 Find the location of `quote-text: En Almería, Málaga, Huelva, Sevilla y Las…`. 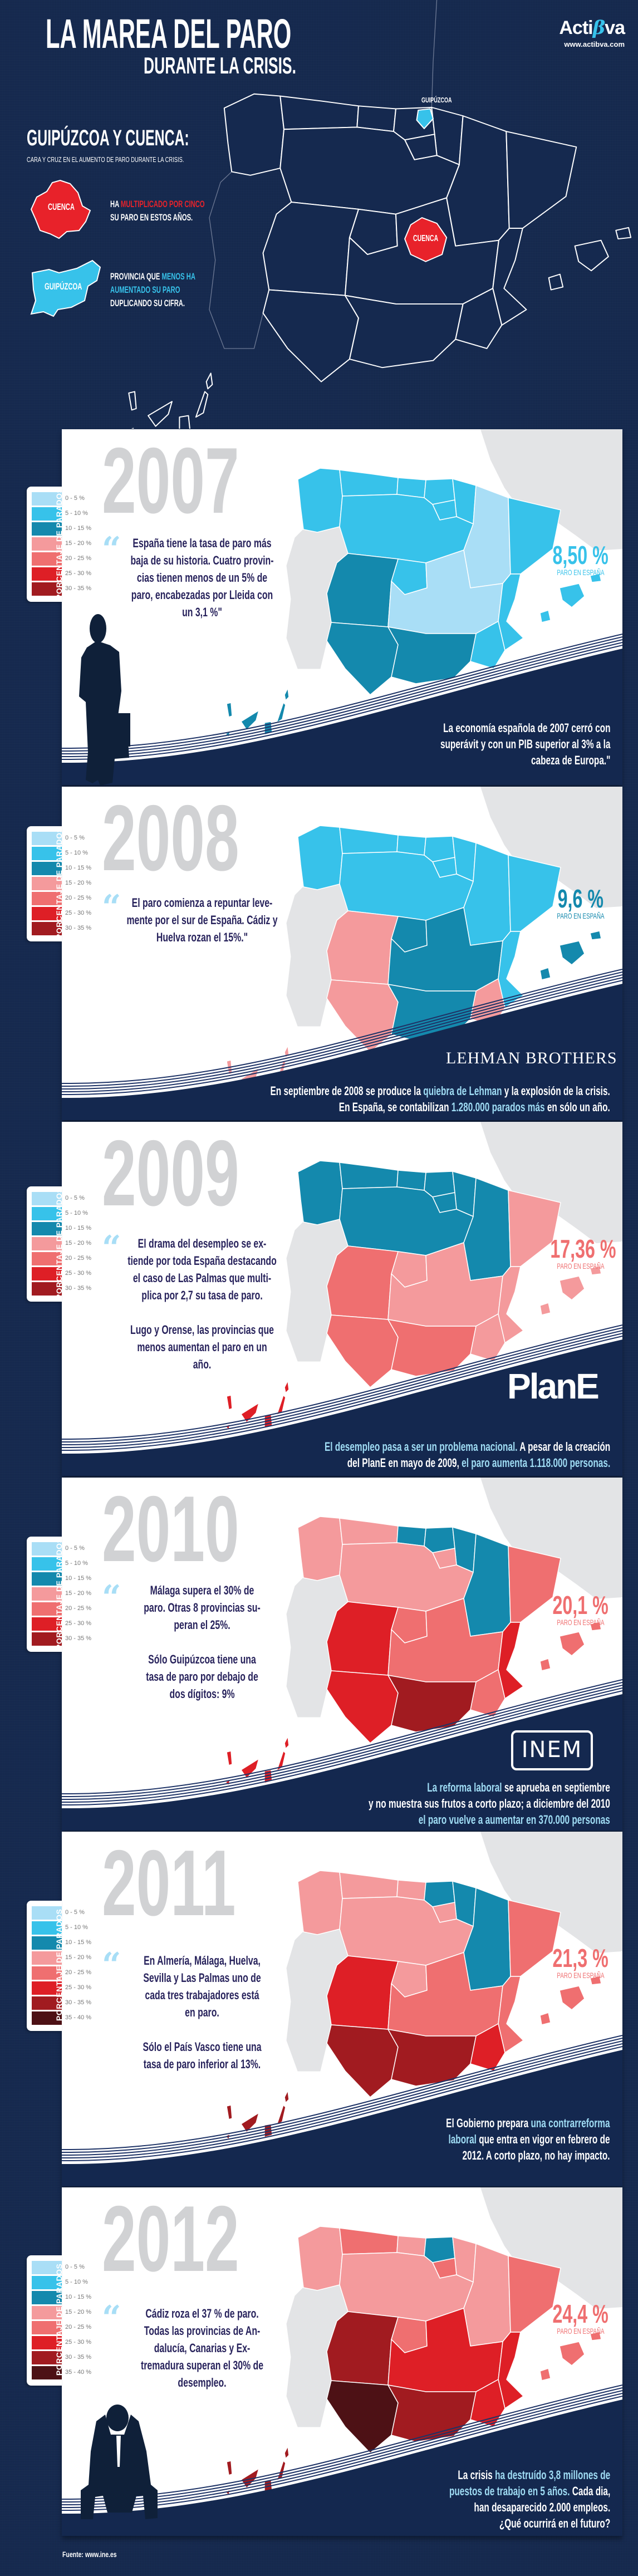

quote-text: En Almería, Málaga, Huelva, Sevilla y Las… is located at coordinates (202, 2012).